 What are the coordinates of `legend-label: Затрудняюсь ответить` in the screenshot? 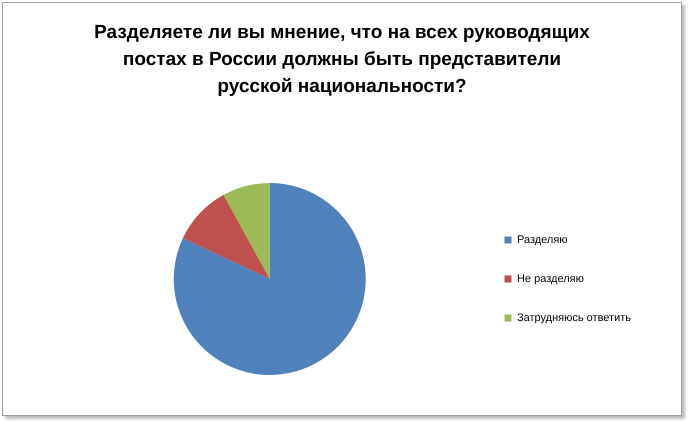 It's located at (574, 318).